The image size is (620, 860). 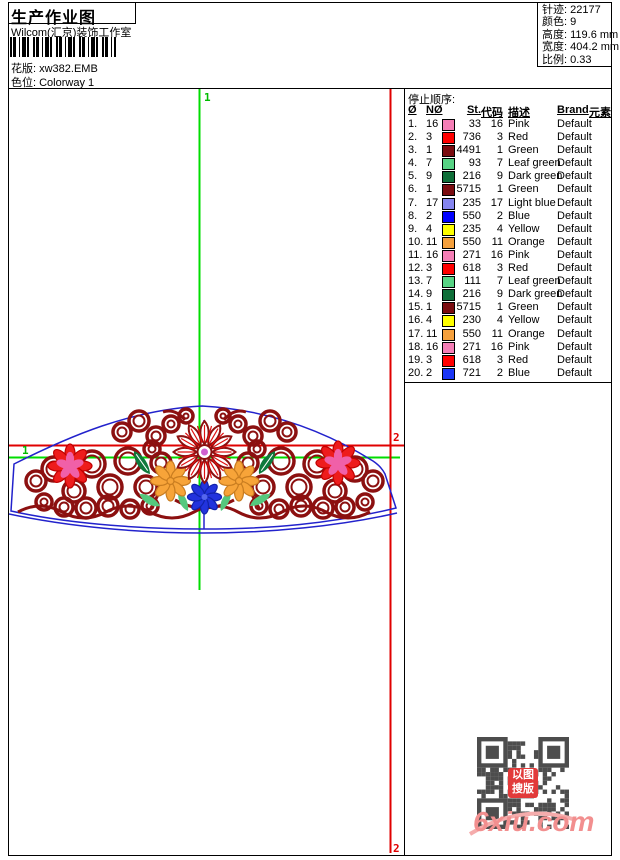 I want to click on color-row: 11. 16 271 16 Pink Default, so click(x=508, y=255).